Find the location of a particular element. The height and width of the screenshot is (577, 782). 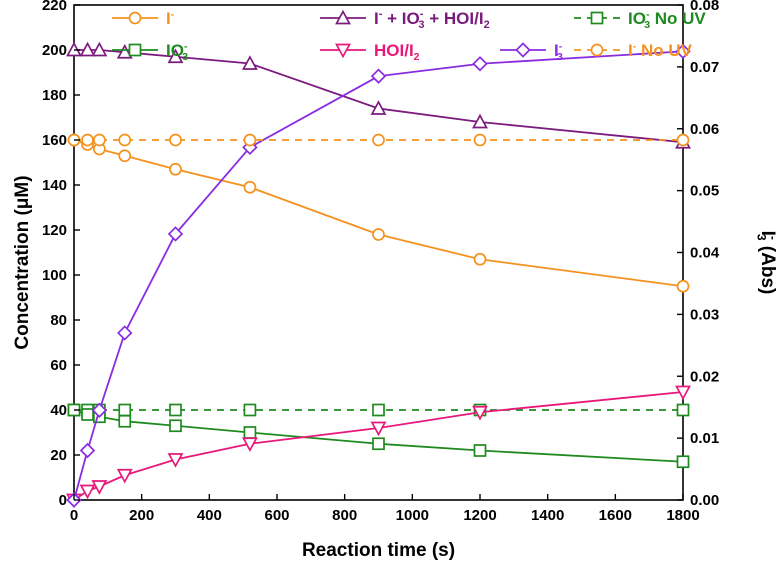

legend-label: I- + IO-3 + HOI/I2 is located at coordinates (432, 19).